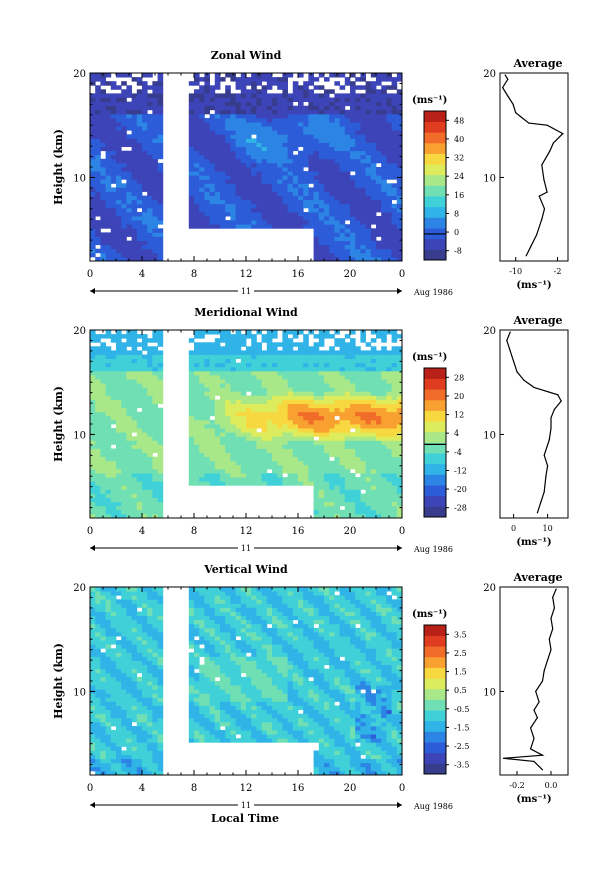 The image size is (616, 873). Describe the element at coordinates (350, 531) in the screenshot. I see `x-tick-label: 20` at that location.